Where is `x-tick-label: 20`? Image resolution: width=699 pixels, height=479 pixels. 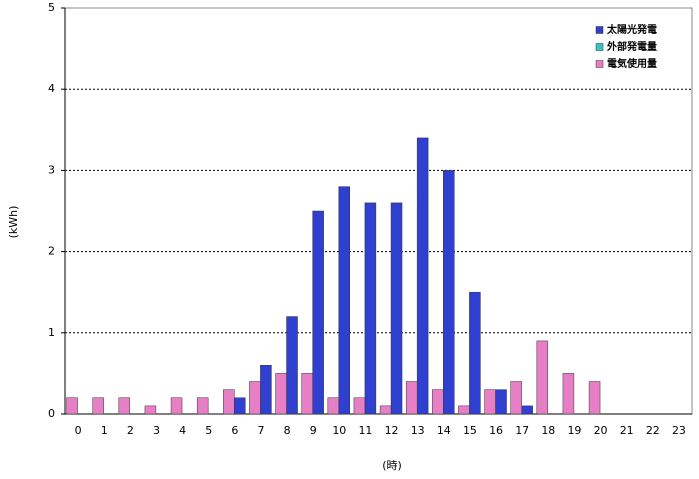 x-tick-label: 20 is located at coordinates (601, 430).